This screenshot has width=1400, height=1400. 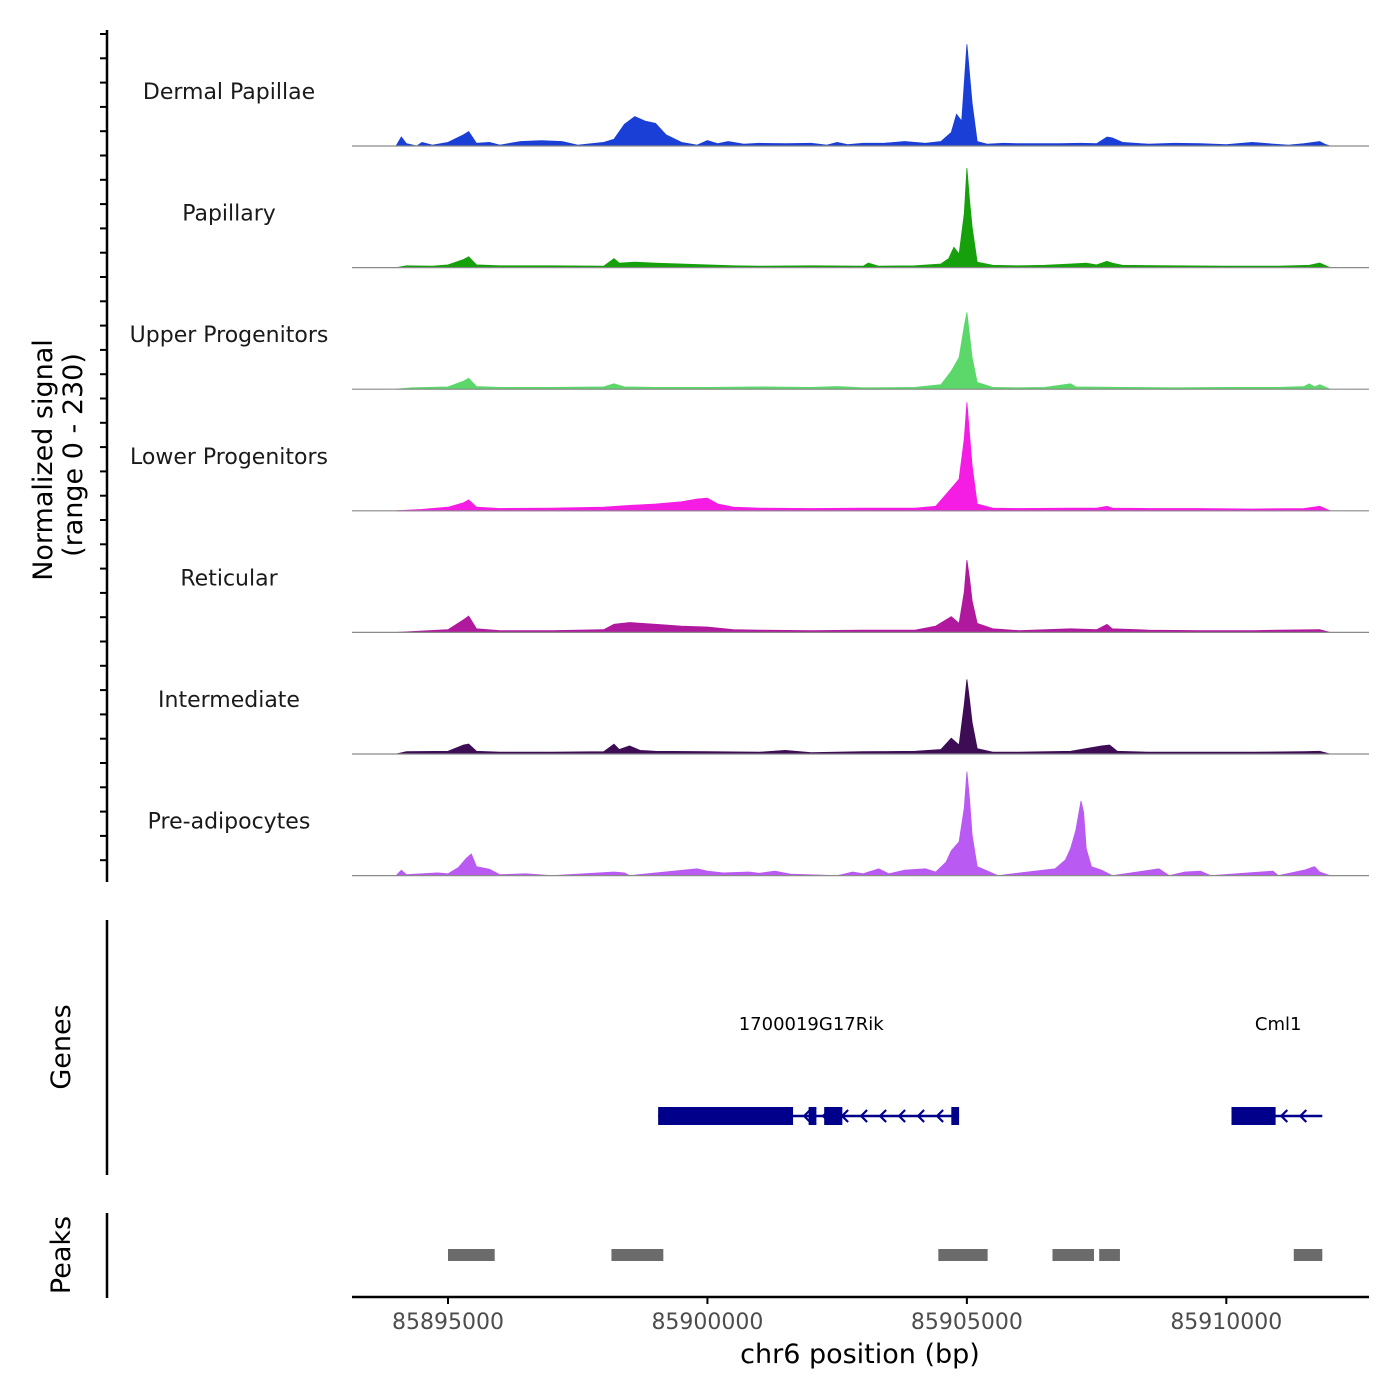 What do you see at coordinates (229, 92) in the screenshot?
I see `track-label: Dermal Papillae` at bounding box center [229, 92].